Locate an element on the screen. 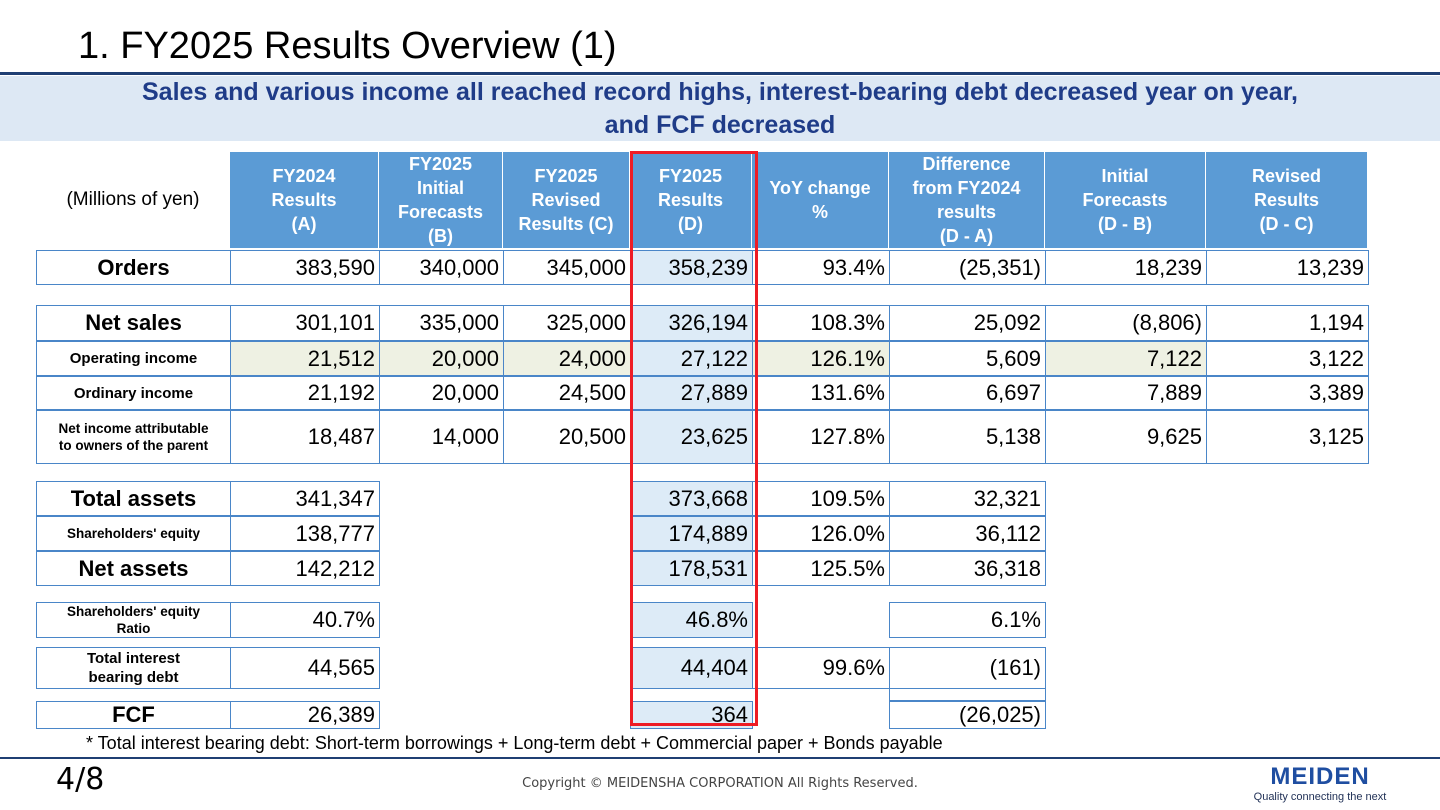  table-cell: 14,000 is located at coordinates (441, 437).